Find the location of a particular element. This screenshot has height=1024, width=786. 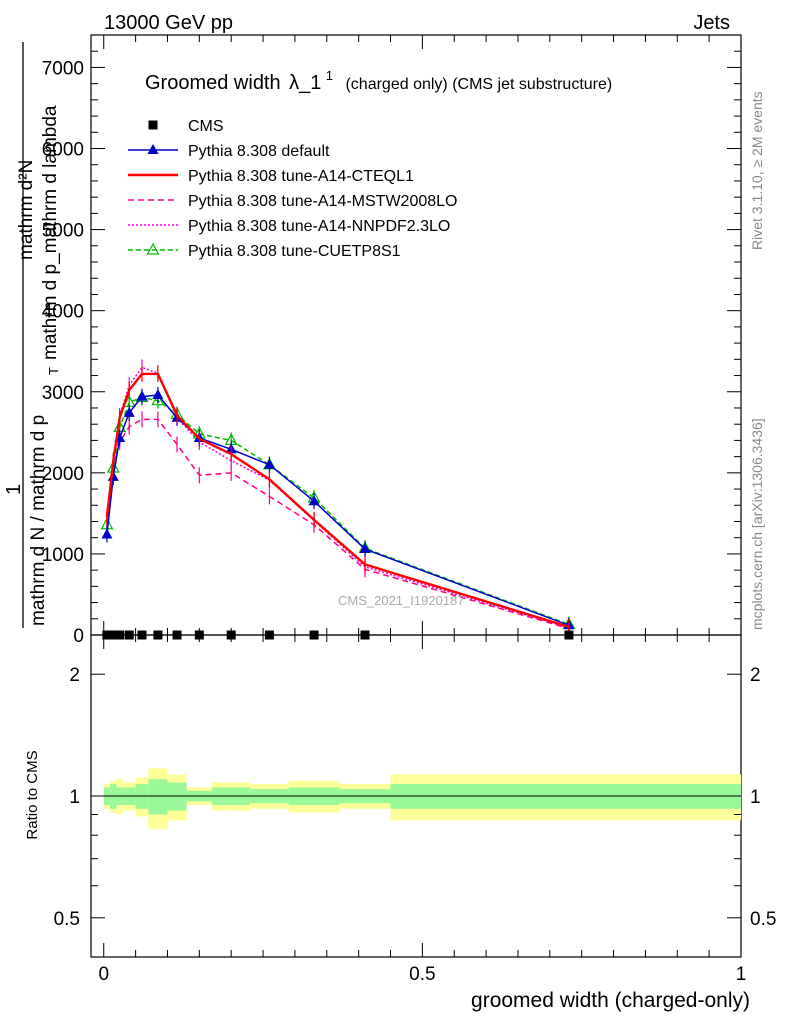

y-tick-label: 0 is located at coordinates (78, 636).